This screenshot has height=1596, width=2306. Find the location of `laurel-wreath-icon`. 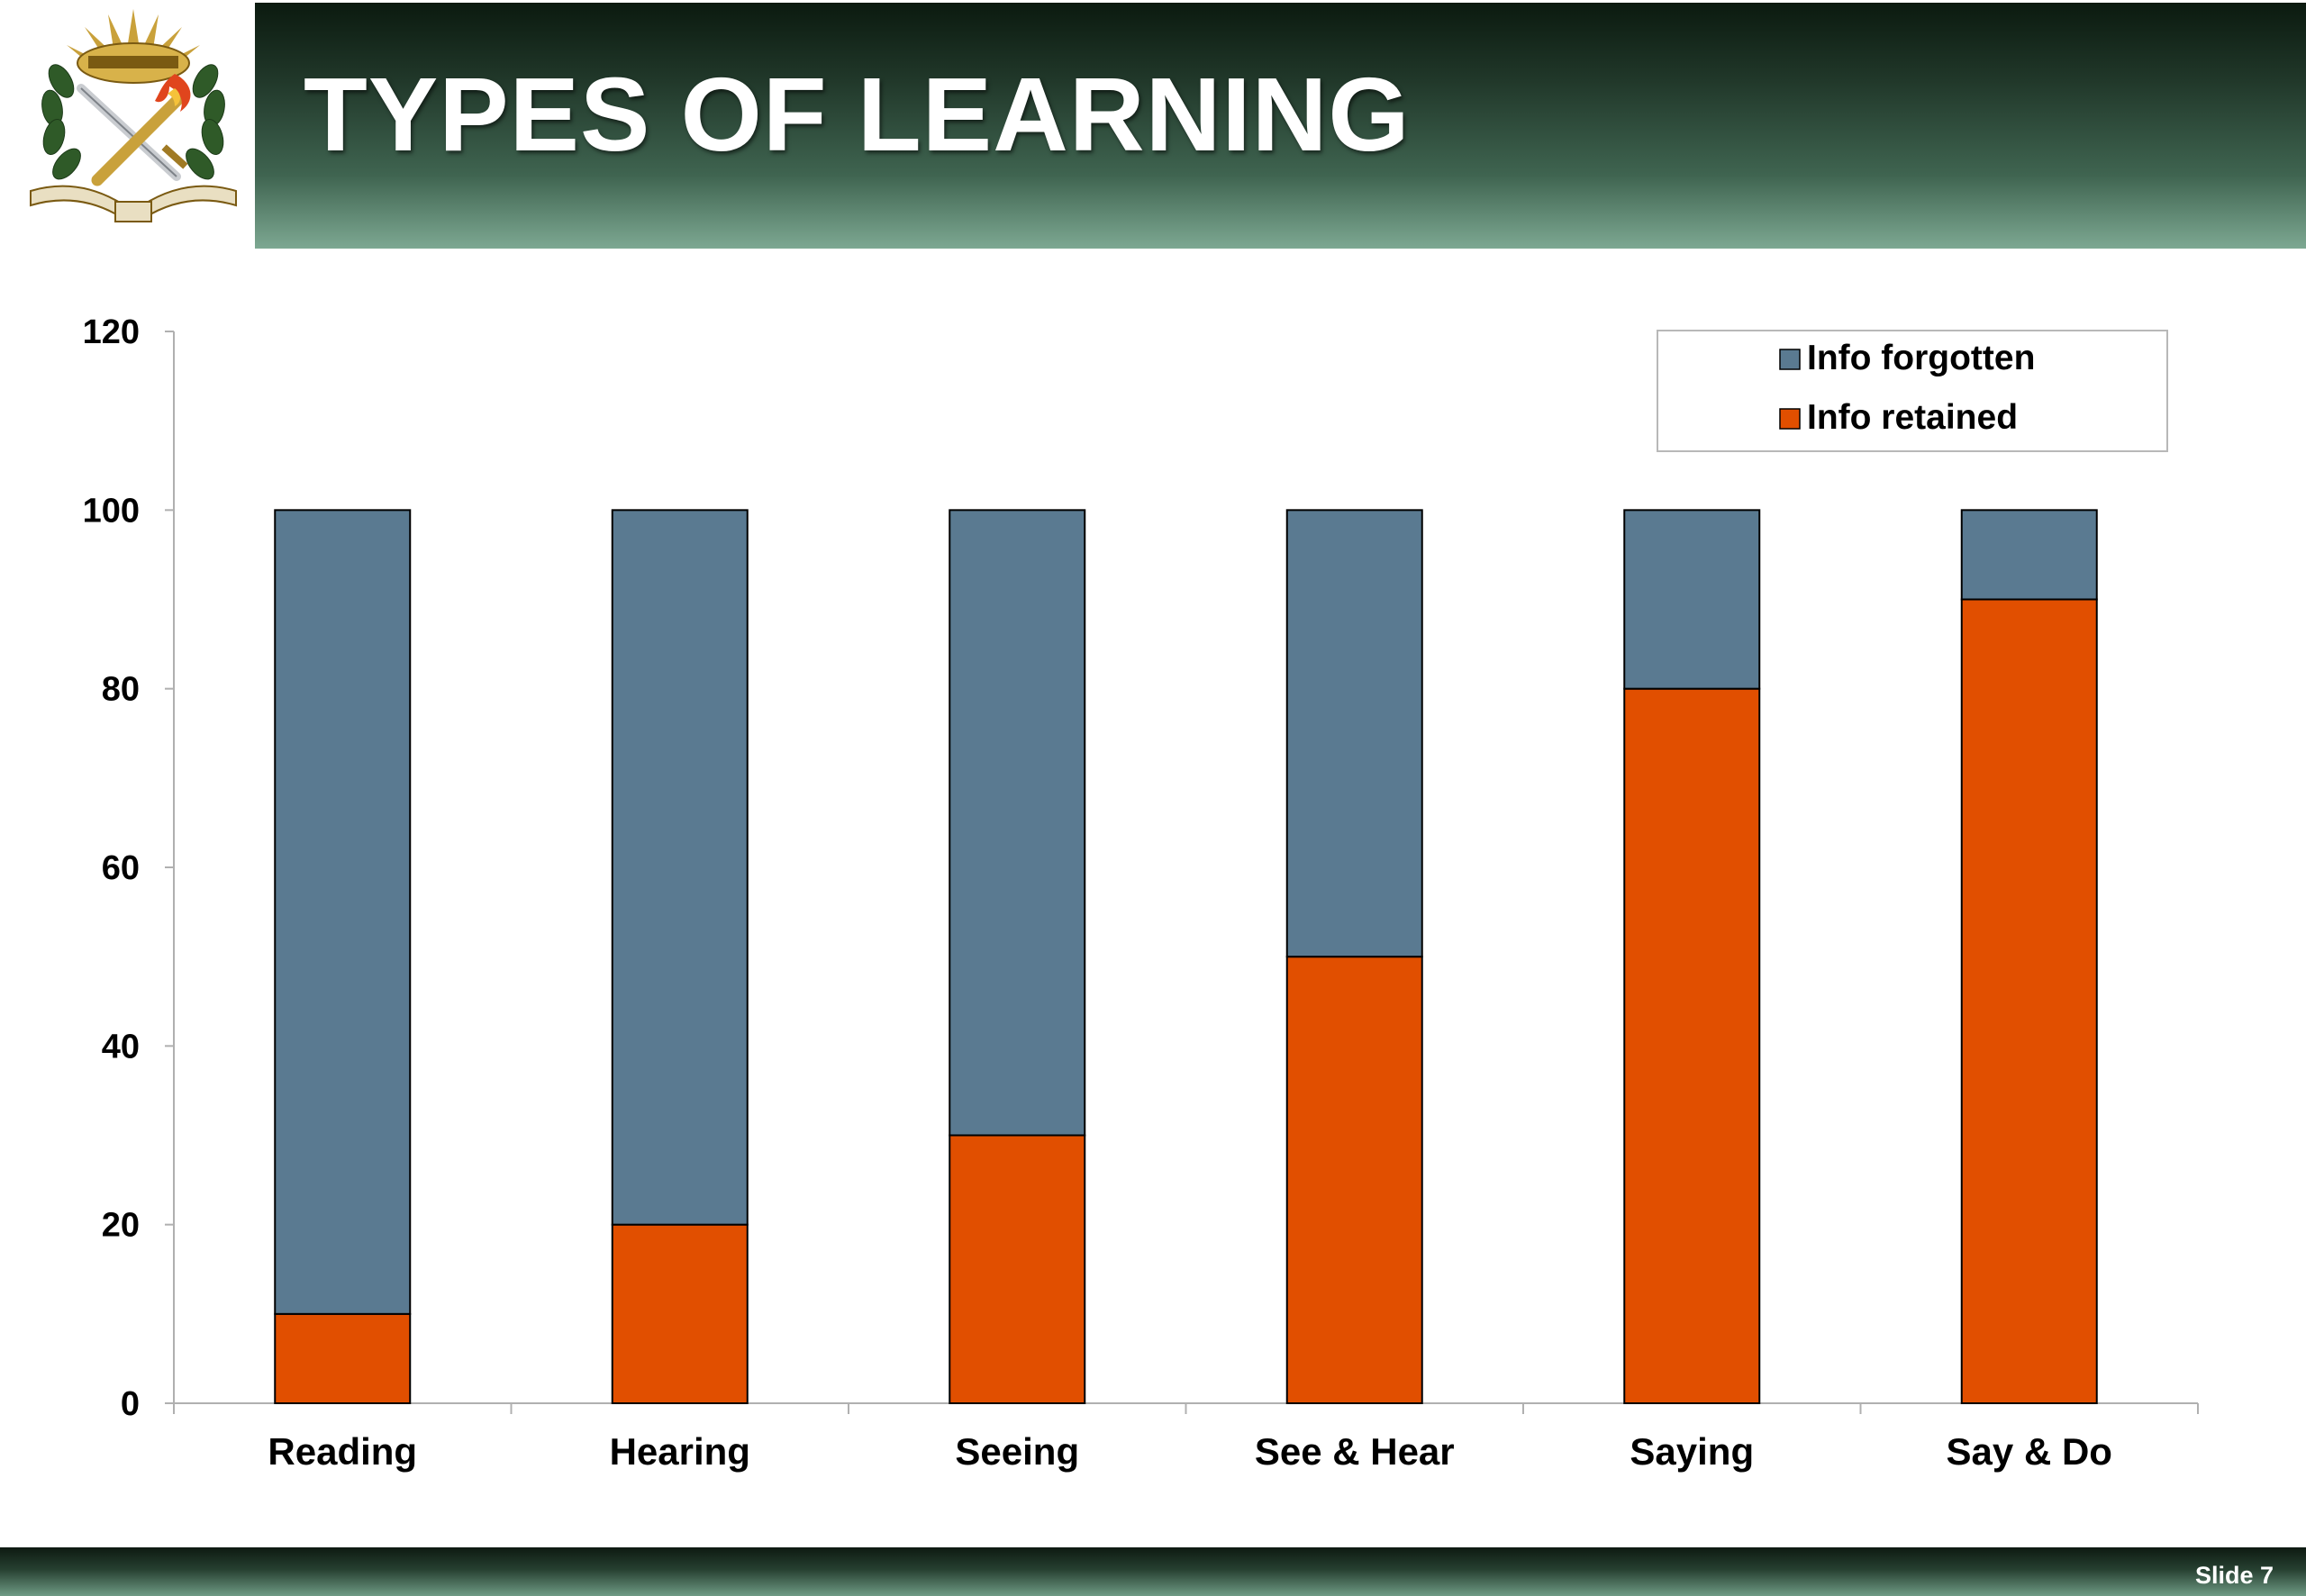

laurel-wreath-icon is located at coordinates (133, 122).